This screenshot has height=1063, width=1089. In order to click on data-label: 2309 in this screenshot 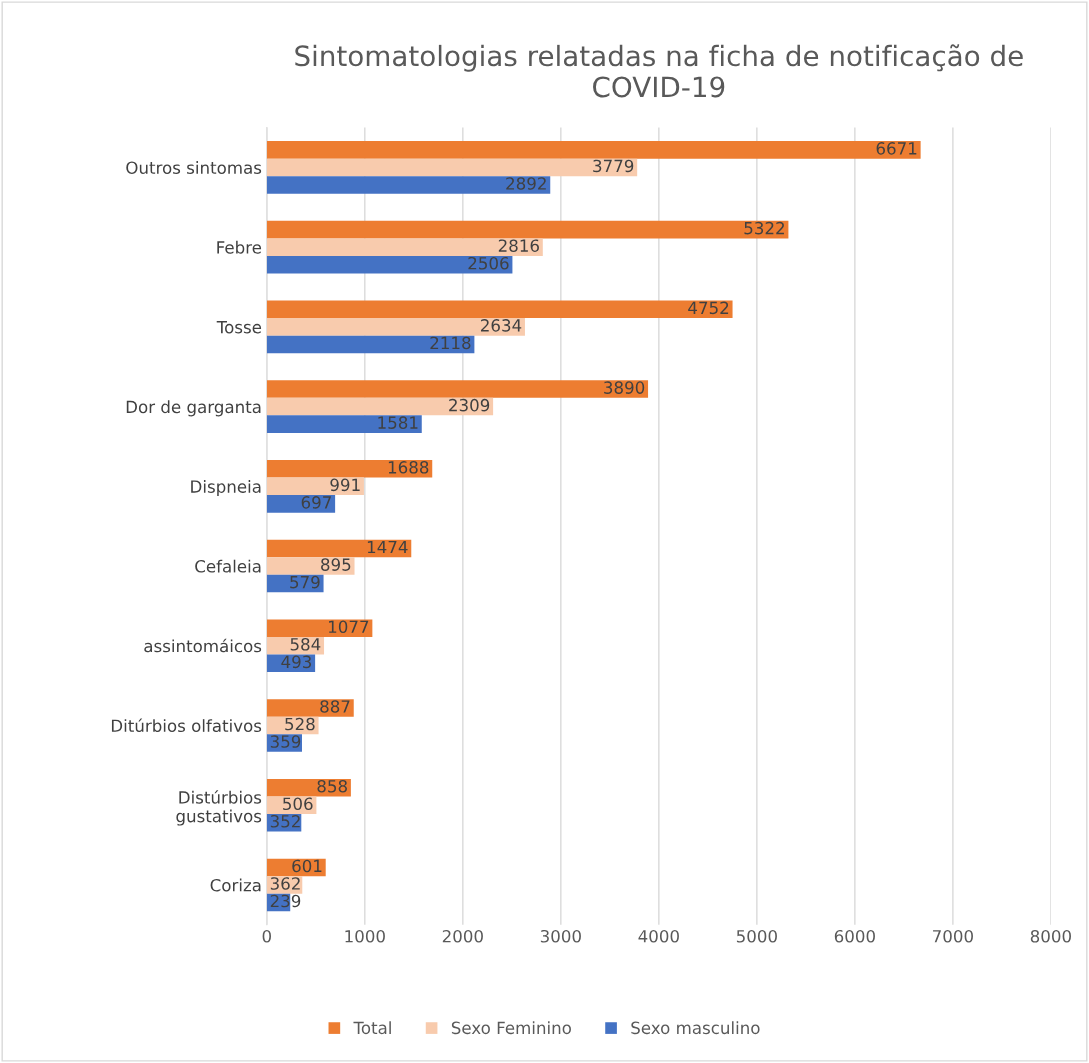, I will do `click(469, 405)`.